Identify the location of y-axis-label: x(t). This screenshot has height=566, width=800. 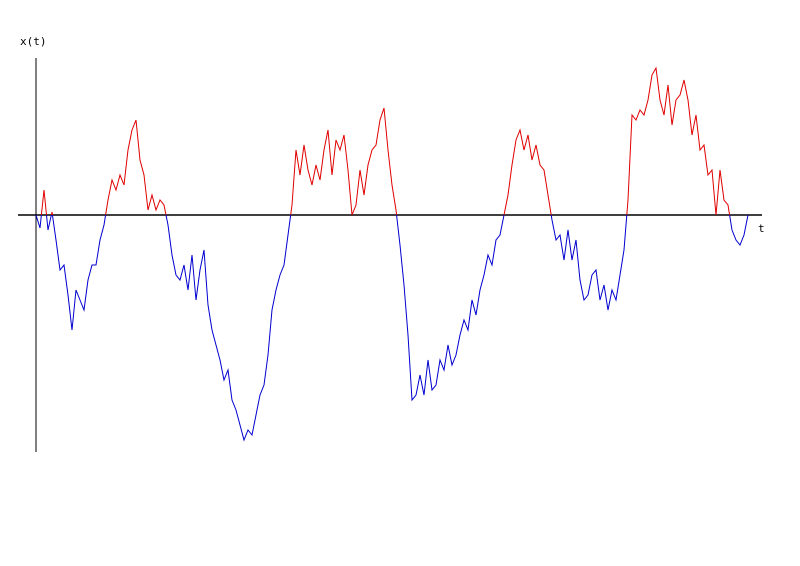
(33, 41).